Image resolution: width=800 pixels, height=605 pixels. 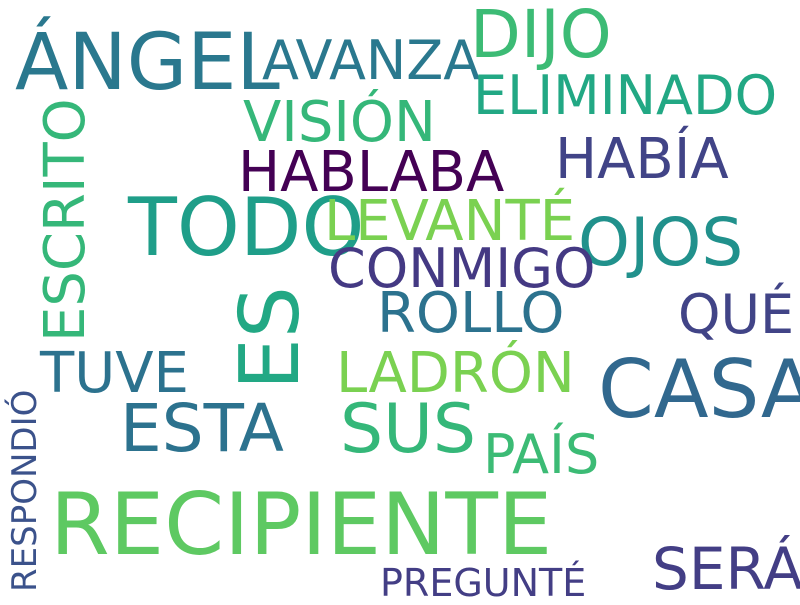 I want to click on word-esta: ESTA, so click(x=202, y=428).